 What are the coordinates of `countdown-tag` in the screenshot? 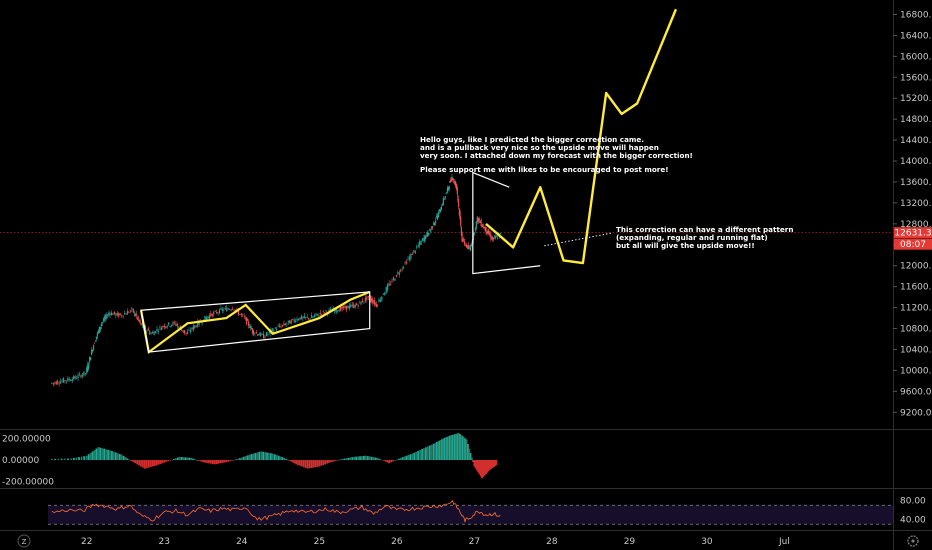 It's located at (913, 244).